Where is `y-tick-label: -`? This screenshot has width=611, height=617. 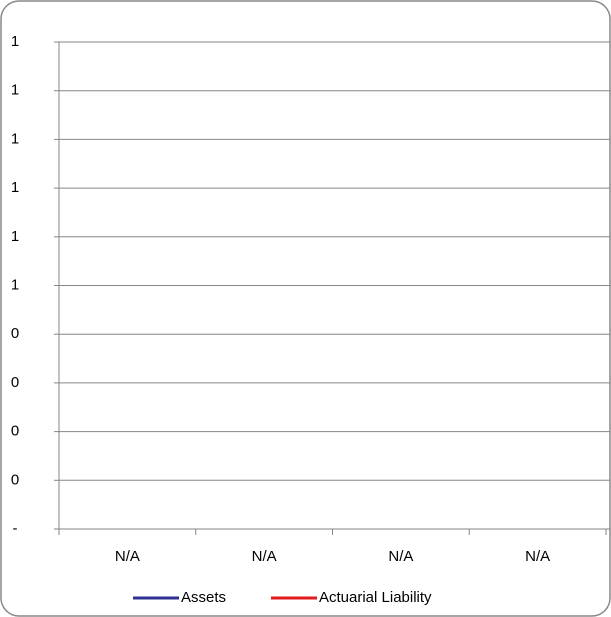 y-tick-label: - is located at coordinates (15, 528).